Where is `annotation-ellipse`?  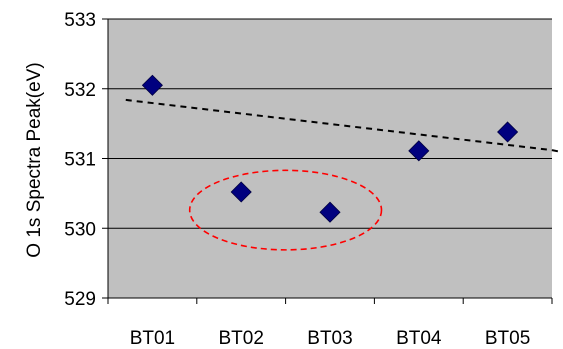 annotation-ellipse is located at coordinates (285, 210).